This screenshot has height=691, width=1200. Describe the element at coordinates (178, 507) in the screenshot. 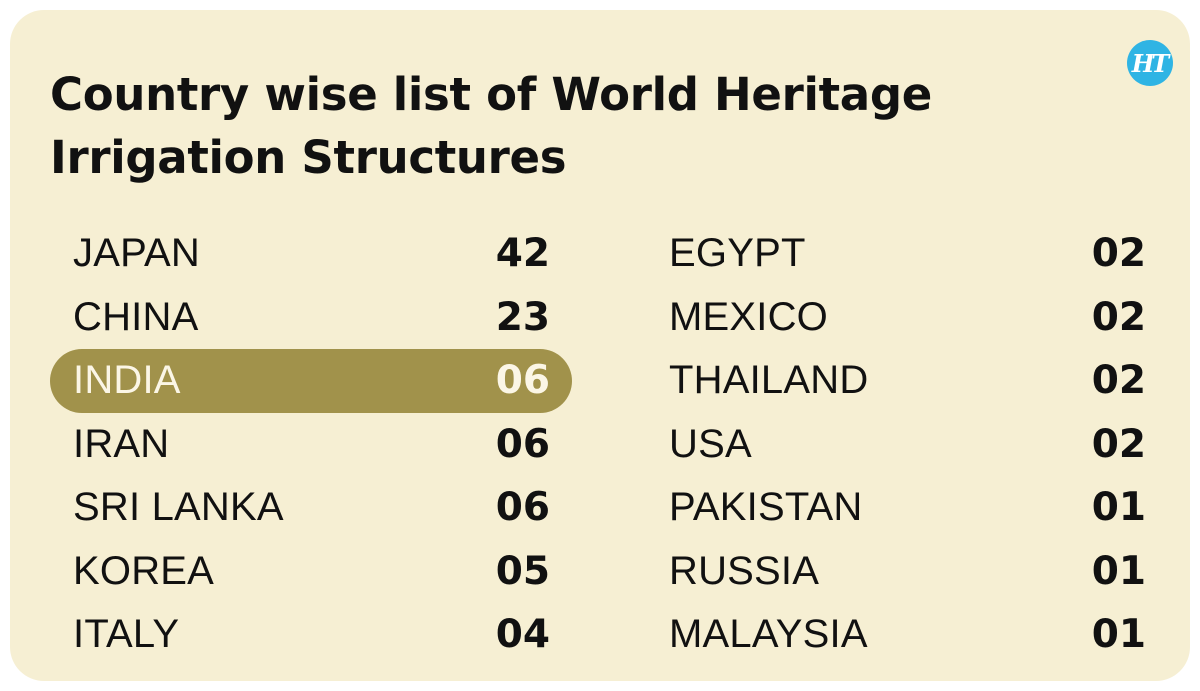

I see `country-name: SRI LANKA` at that location.